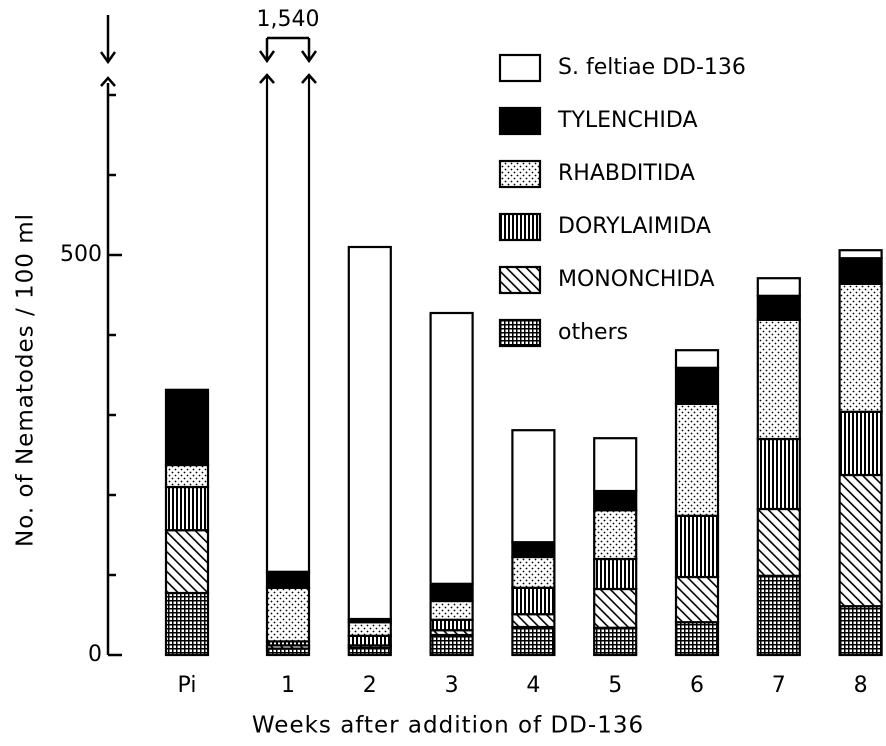 Image resolution: width=886 pixels, height=746 pixels. What do you see at coordinates (636, 279) in the screenshot?
I see `legend-label: MONONCHIDA` at bounding box center [636, 279].